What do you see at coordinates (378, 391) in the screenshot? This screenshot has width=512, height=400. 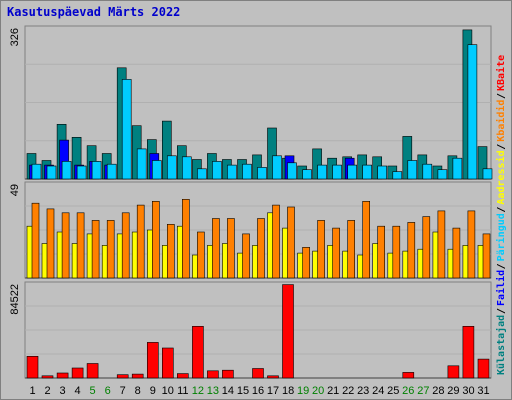 I see `x-tick-label-24: 24` at bounding box center [378, 391].